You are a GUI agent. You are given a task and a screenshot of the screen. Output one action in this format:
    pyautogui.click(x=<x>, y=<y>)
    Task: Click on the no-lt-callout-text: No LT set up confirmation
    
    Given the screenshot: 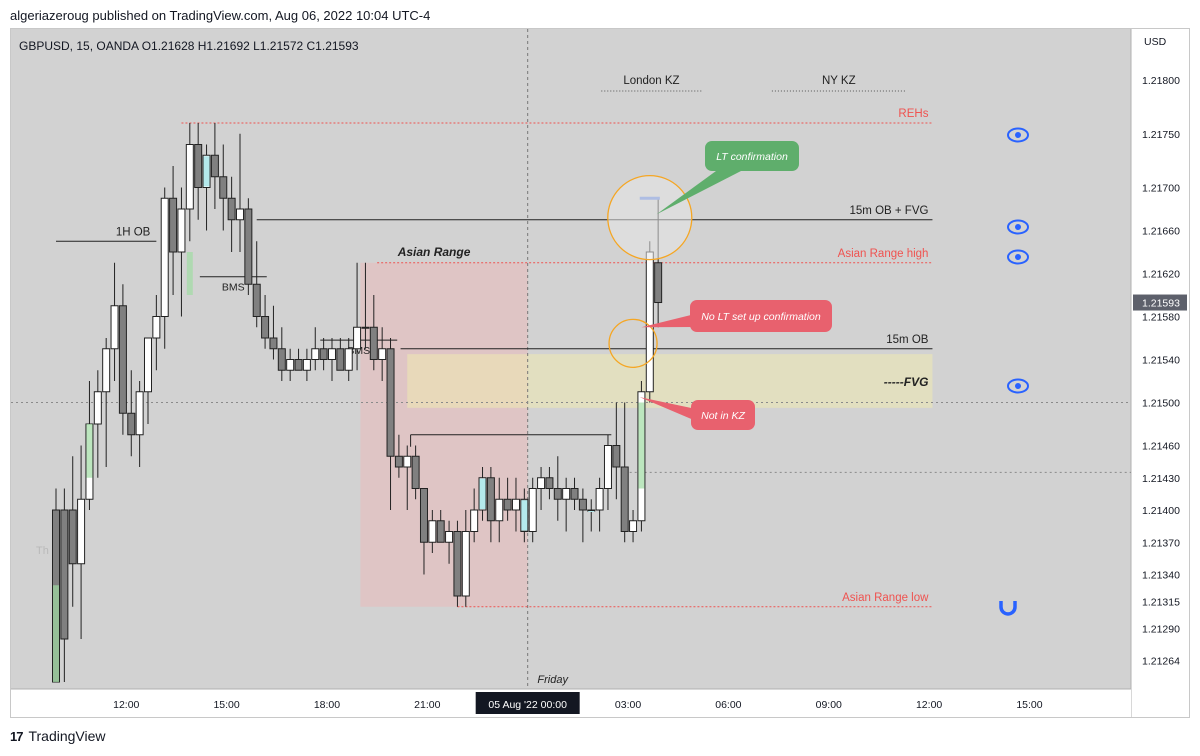 What is the action you would take?
    pyautogui.click(x=761, y=317)
    